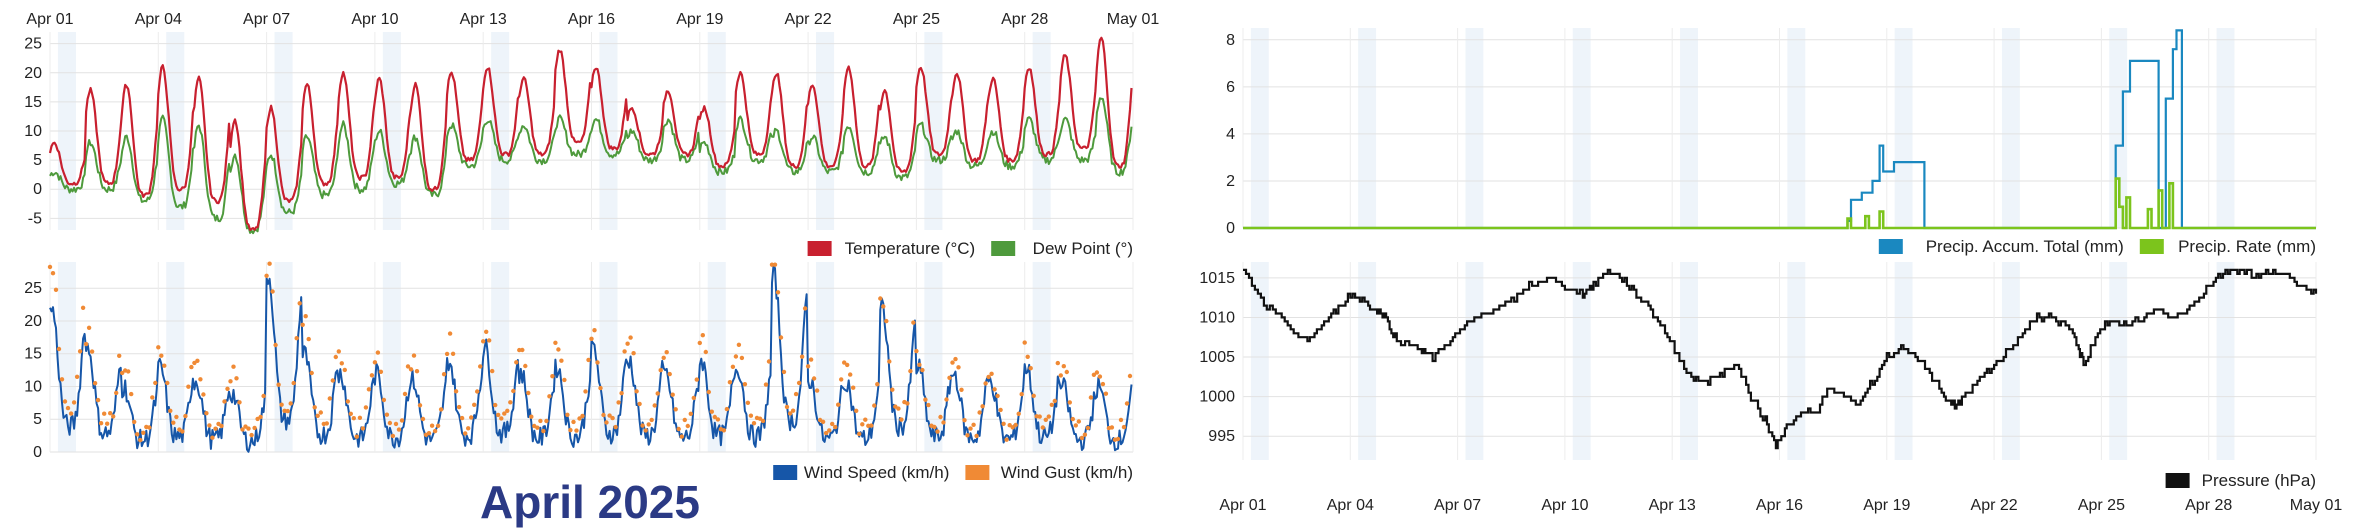 The height and width of the screenshot is (531, 2362). I want to click on y-tick-label: 15, so click(33, 354).